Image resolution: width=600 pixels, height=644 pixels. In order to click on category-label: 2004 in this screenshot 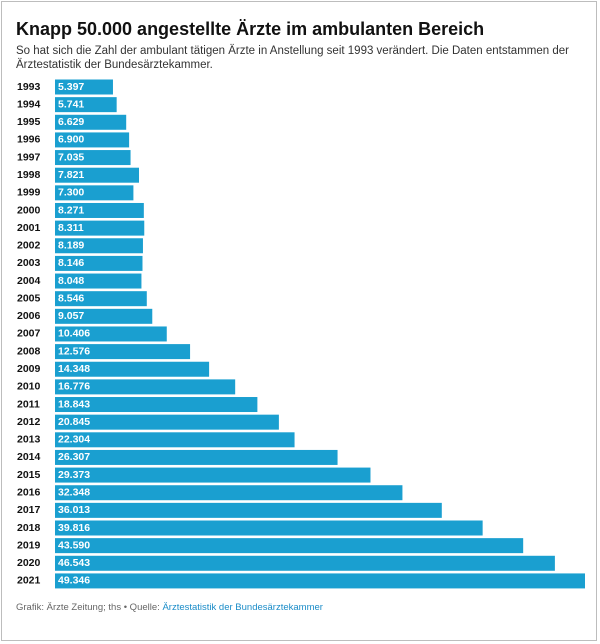, I will do `click(29, 281)`.